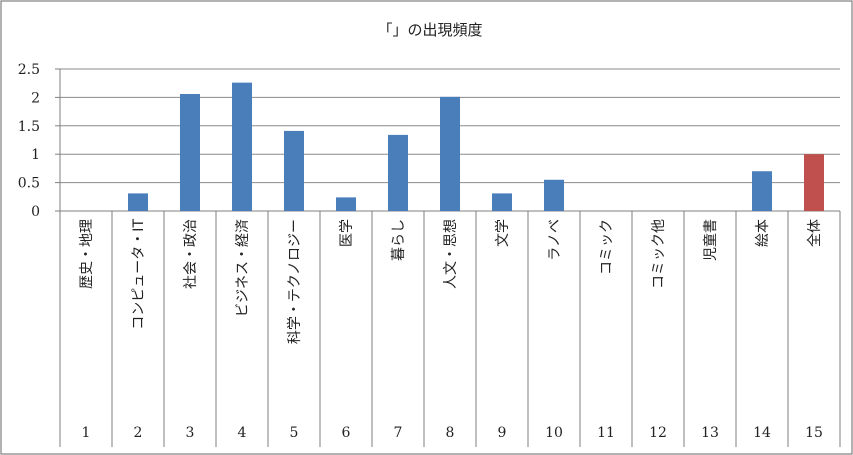 The width and height of the screenshot is (853, 455). Describe the element at coordinates (35, 212) in the screenshot. I see `y-tick-label: 0` at that location.